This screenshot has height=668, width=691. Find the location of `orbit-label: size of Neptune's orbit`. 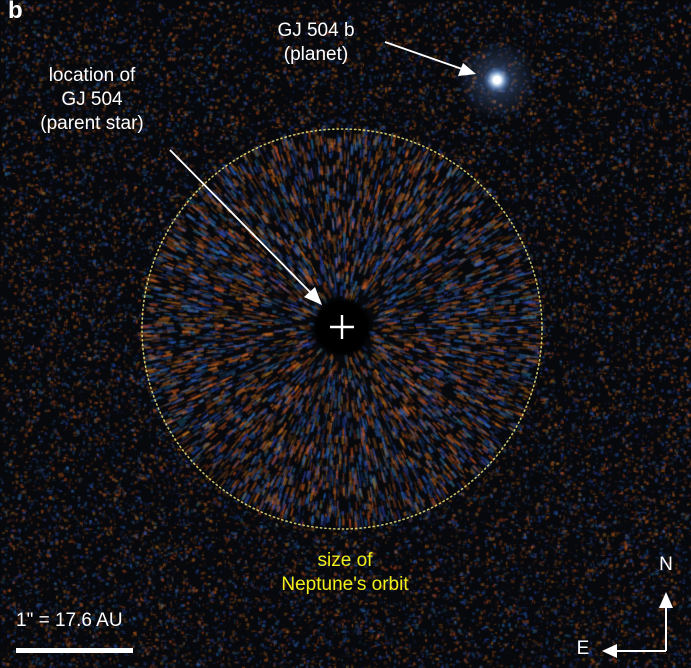

orbit-label: size of Neptune's orbit is located at coordinates (345, 573).